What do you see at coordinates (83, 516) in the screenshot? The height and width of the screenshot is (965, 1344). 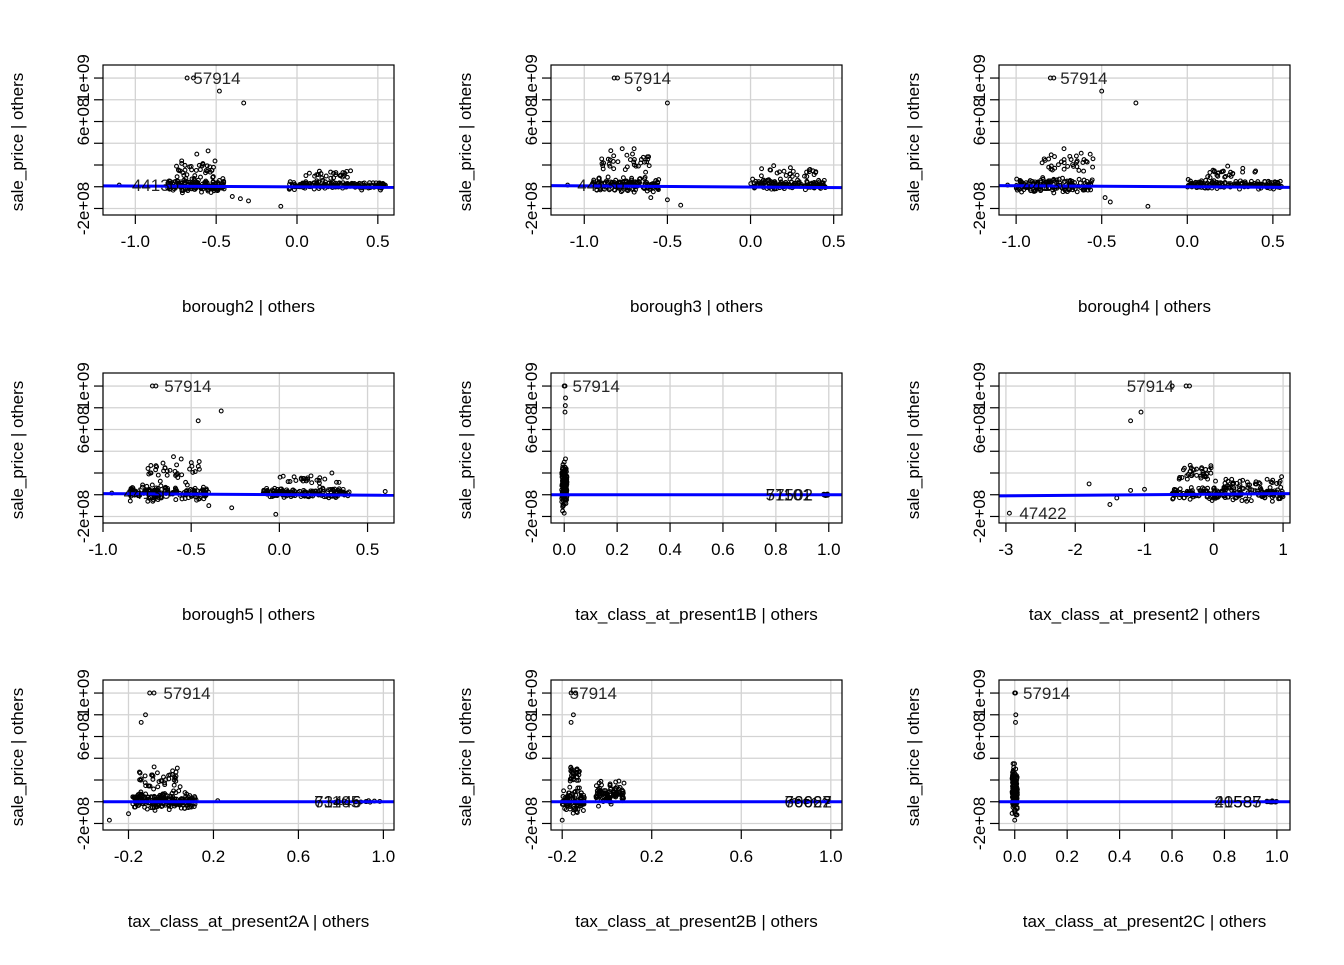 I see `y-tick-label: -2e+08` at bounding box center [83, 516].